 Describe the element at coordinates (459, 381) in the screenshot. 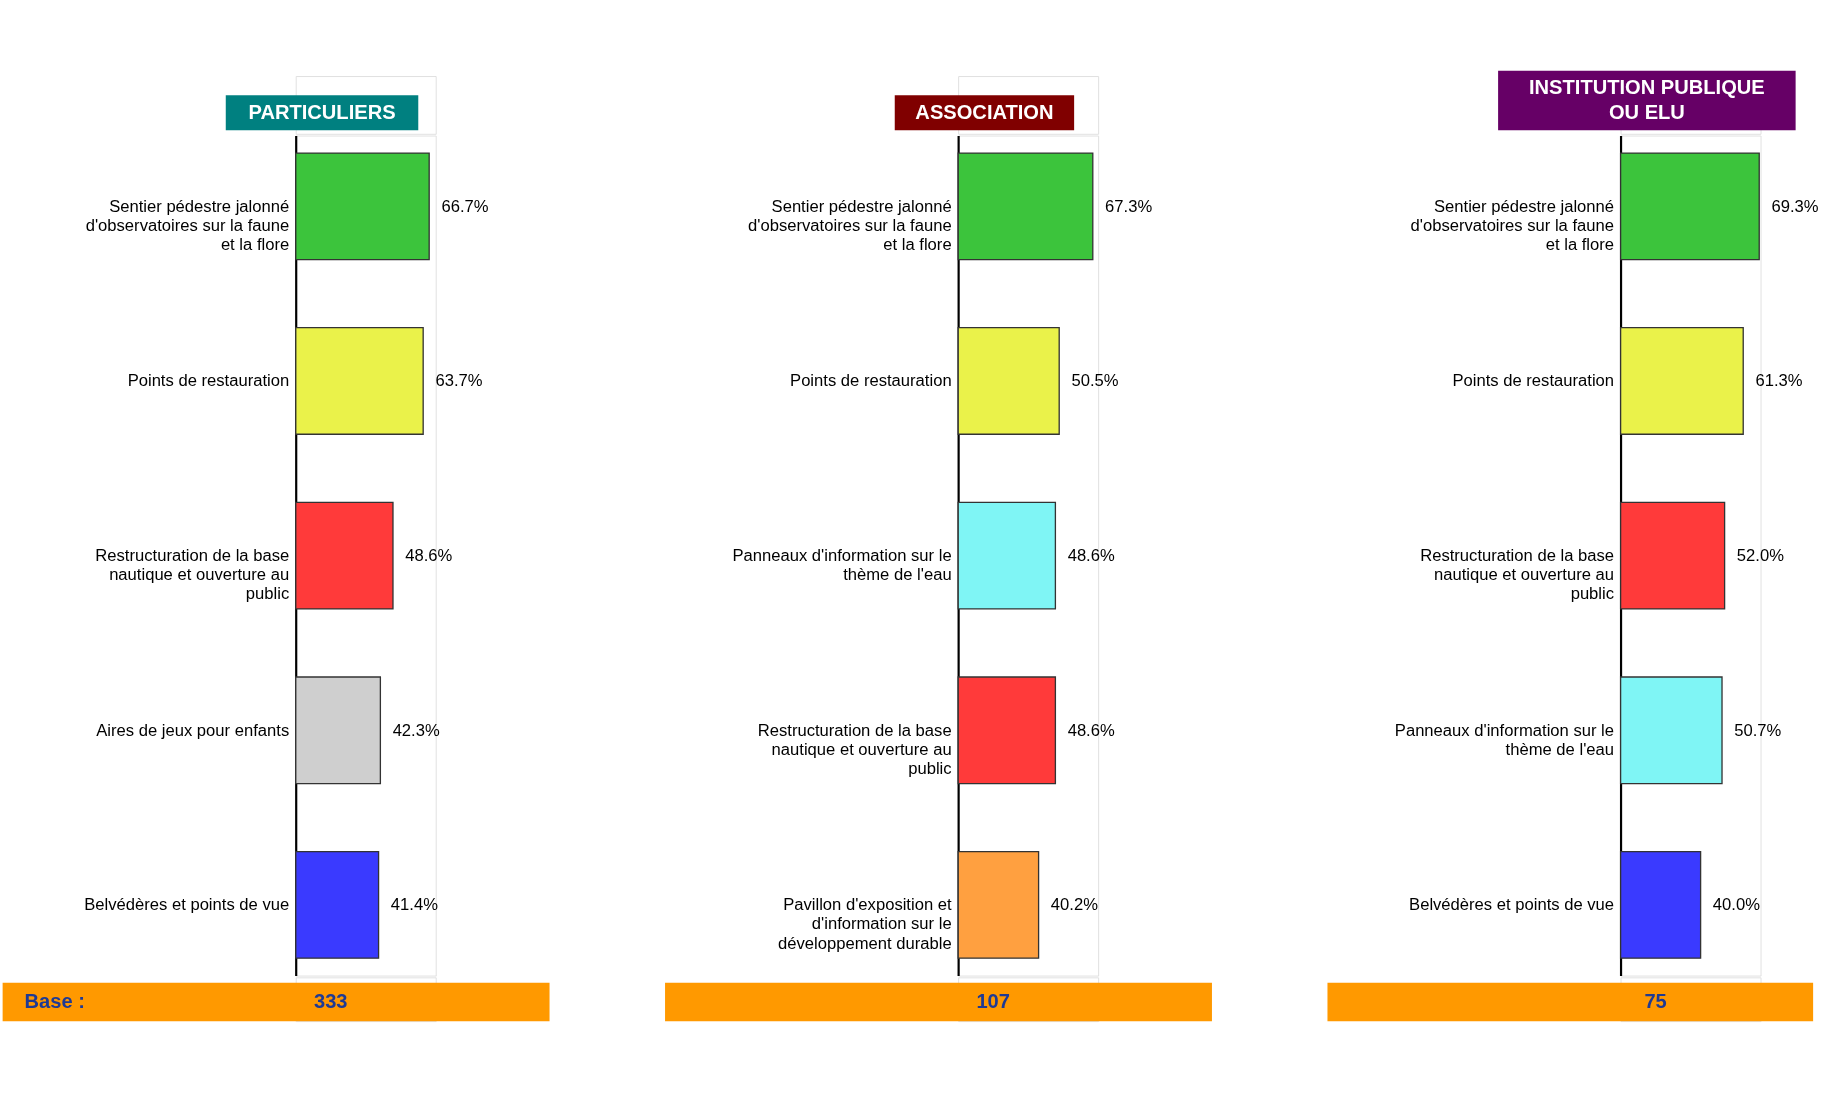

I see `data-label: 63.7%` at that location.